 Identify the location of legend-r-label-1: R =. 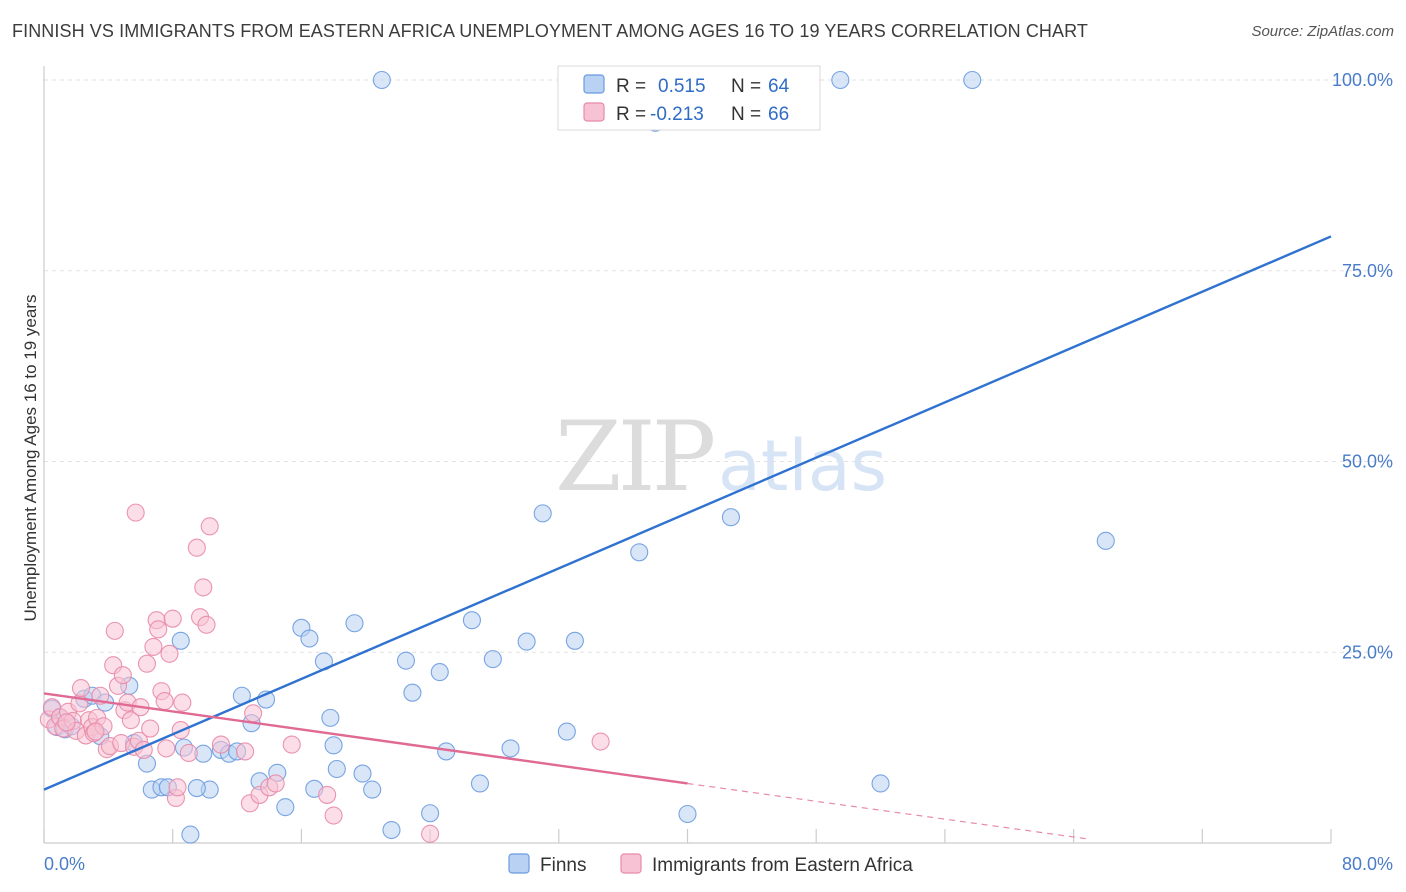
(631, 114).